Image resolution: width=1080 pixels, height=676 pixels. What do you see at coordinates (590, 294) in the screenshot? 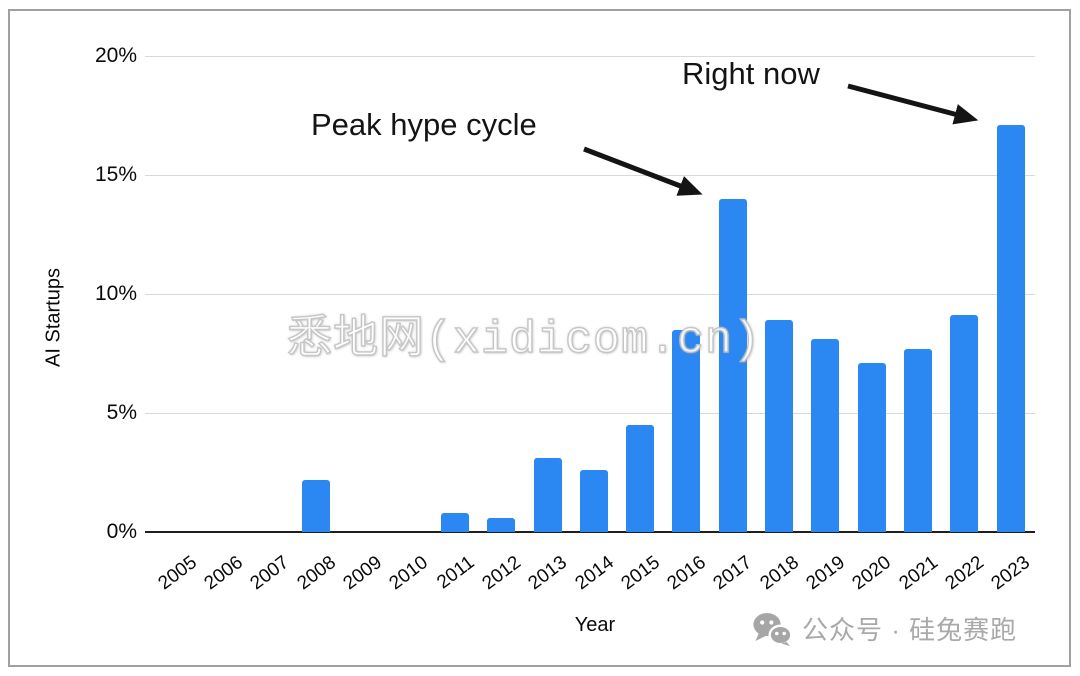
I see `gridline-10%` at bounding box center [590, 294].